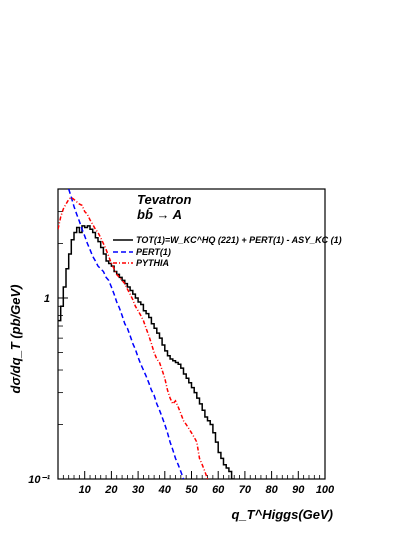 This screenshot has width=415, height=537. Describe the element at coordinates (153, 252) in the screenshot. I see `legend-label-pert: PERT(1)` at that location.